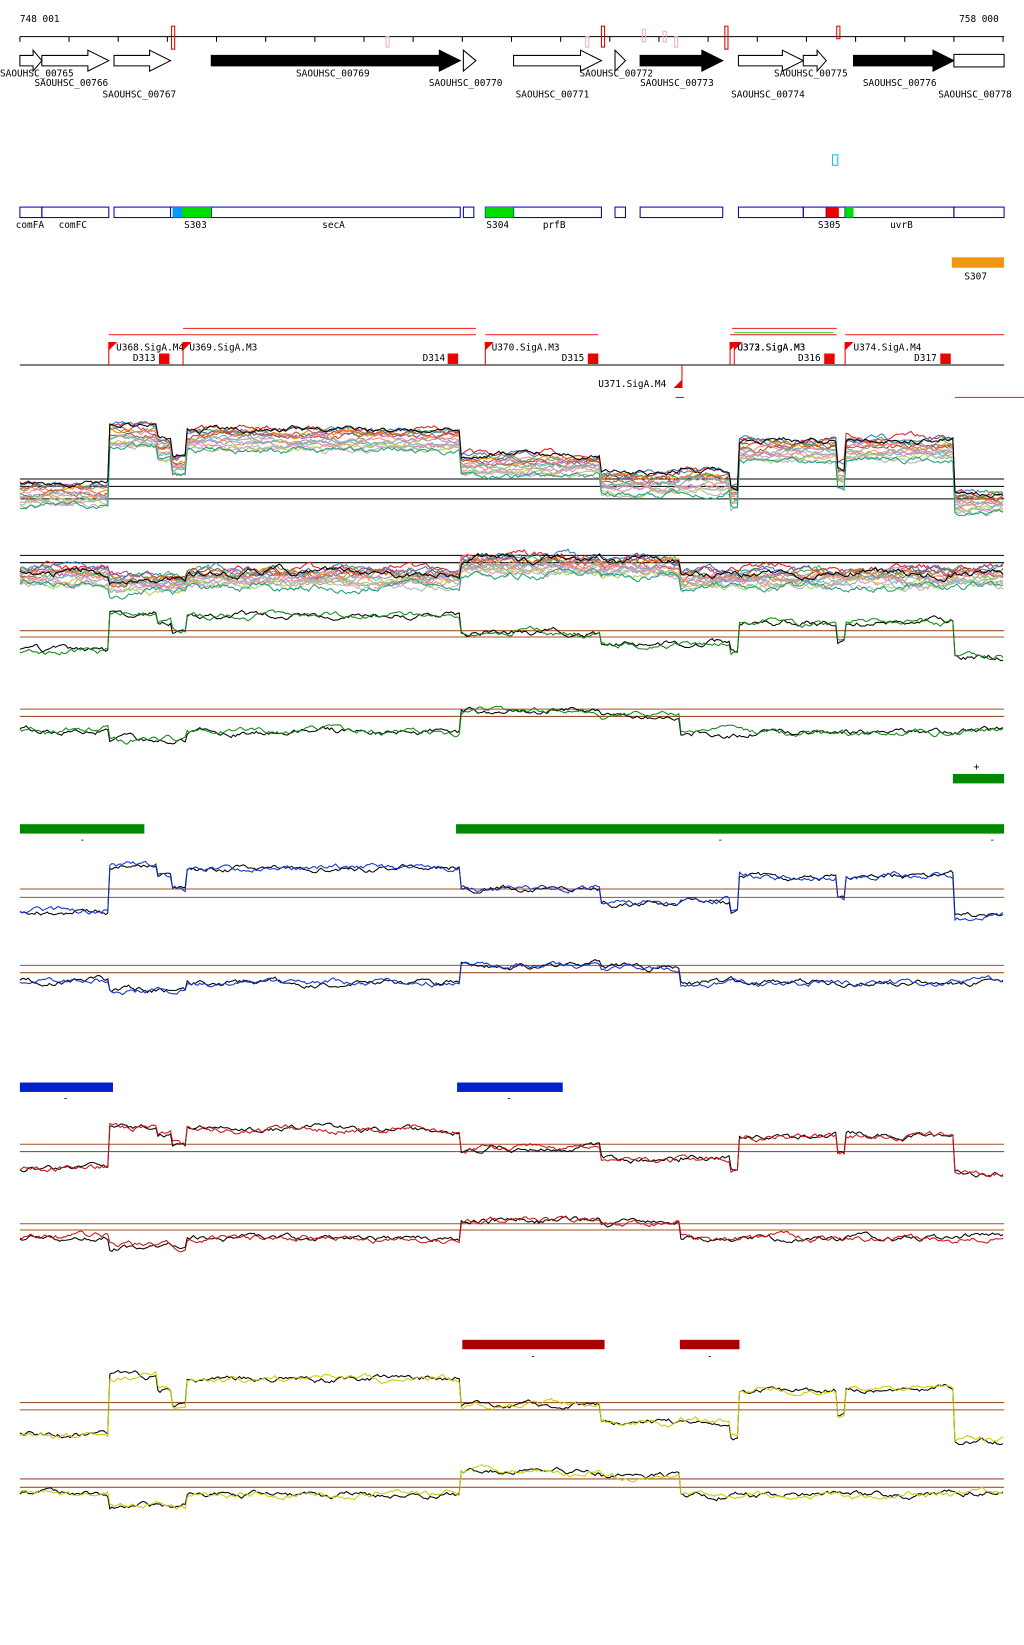 This screenshot has width=1024, height=1645. Describe the element at coordinates (333, 73) in the screenshot. I see `gene-label: SAOUHSC_00769` at that location.